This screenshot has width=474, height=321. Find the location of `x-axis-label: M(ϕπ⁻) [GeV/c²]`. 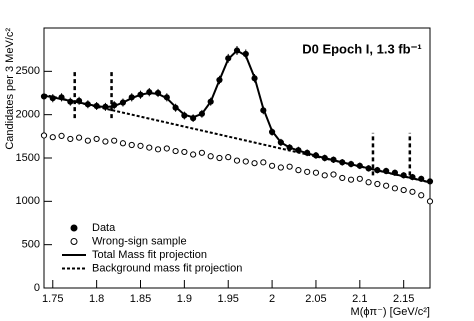

x-axis-label: M(ϕπ⁻) [GeV/c²] is located at coordinates (390, 312).